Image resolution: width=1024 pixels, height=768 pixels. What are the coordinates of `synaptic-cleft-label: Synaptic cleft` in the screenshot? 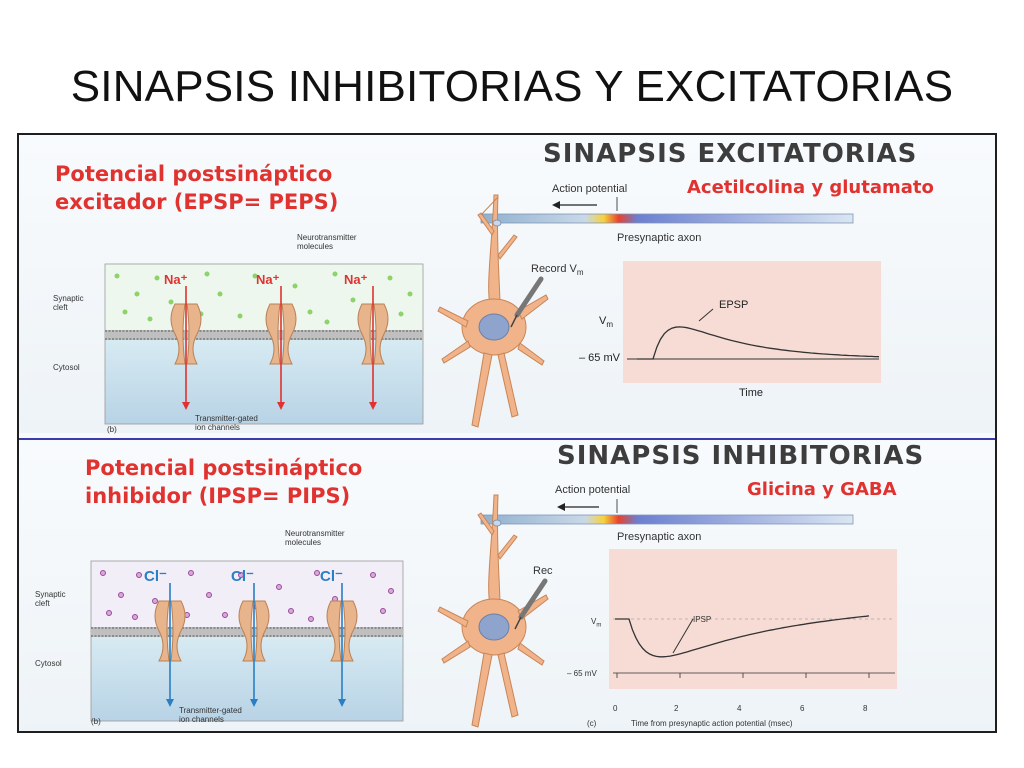 It's located at (68, 303).